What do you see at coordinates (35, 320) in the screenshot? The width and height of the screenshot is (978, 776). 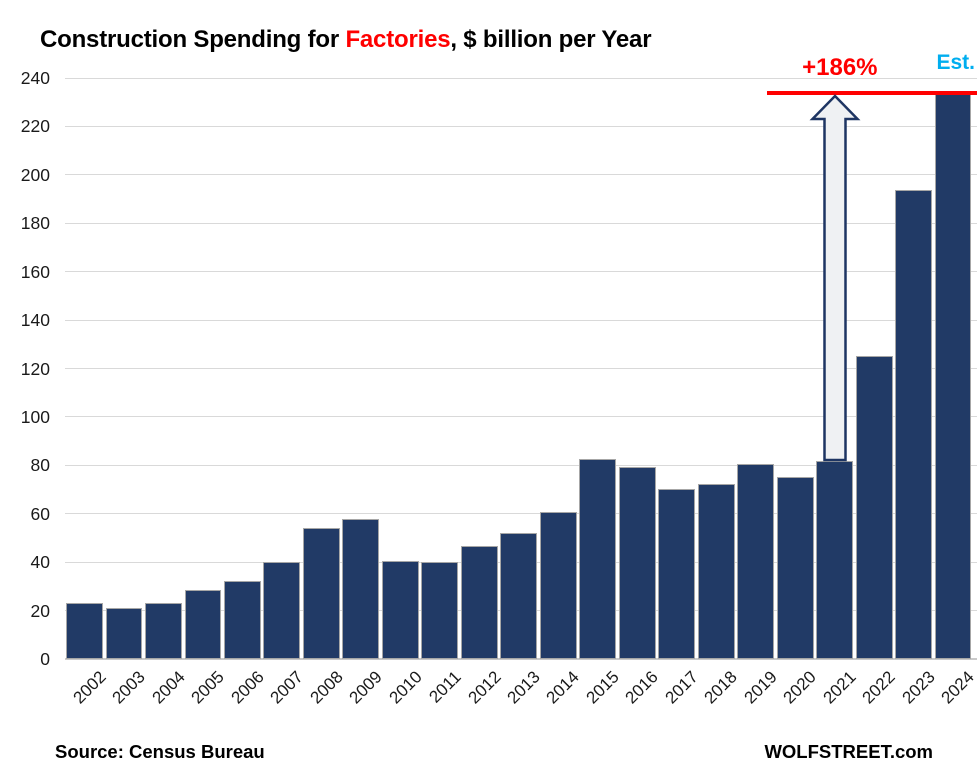 I see `y-axis-label-140: 140` at bounding box center [35, 320].